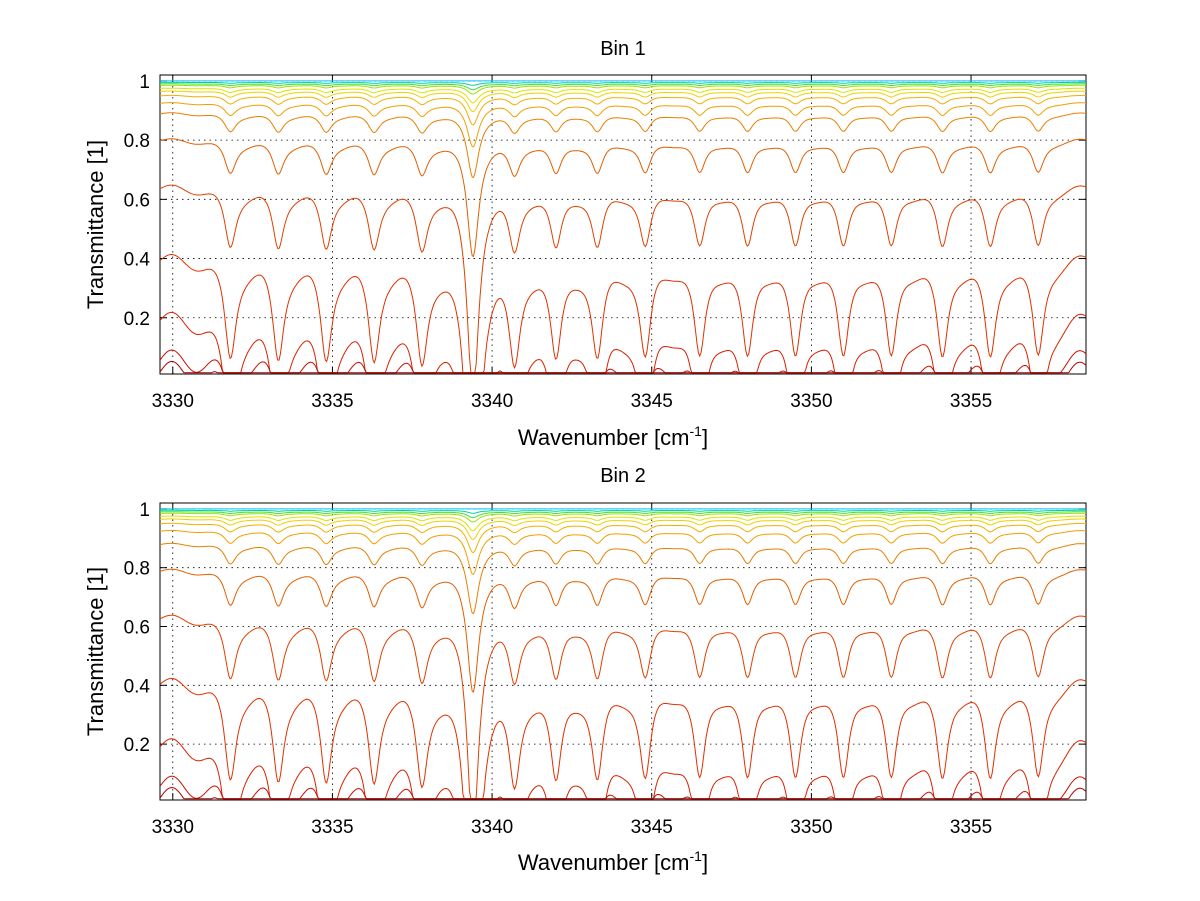 Image resolution: width=1200 pixels, height=901 pixels. Describe the element at coordinates (623, 49) in the screenshot. I see `chart-title: Bin 1` at that location.